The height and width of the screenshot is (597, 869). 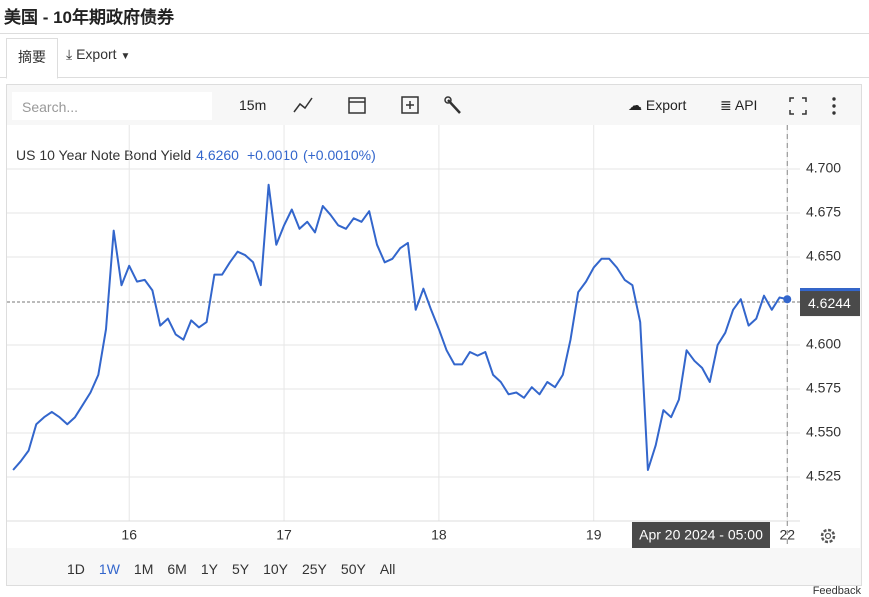 I want to click on add-icon, so click(x=410, y=105).